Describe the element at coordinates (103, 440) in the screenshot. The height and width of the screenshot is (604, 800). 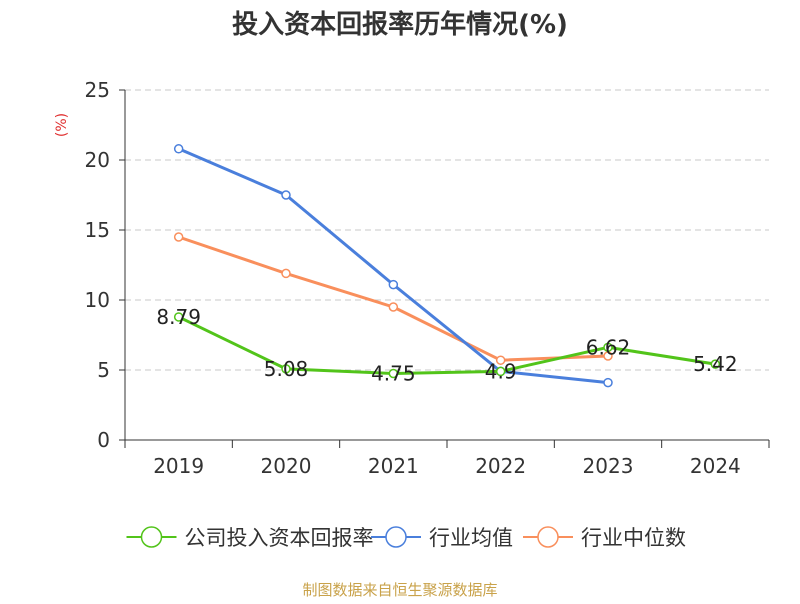
I see `y-tick-label: 0` at that location.